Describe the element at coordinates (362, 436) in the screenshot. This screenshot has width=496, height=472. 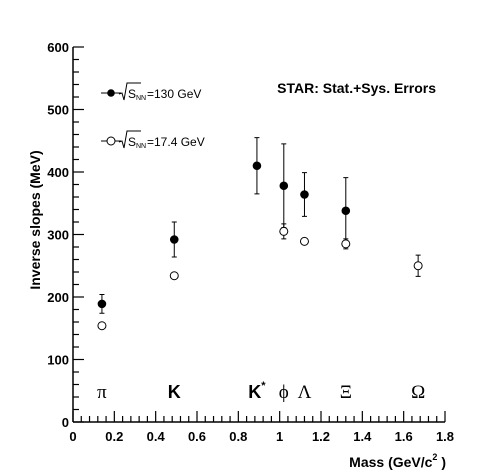
I see `x-tick-label: 1.4` at that location.